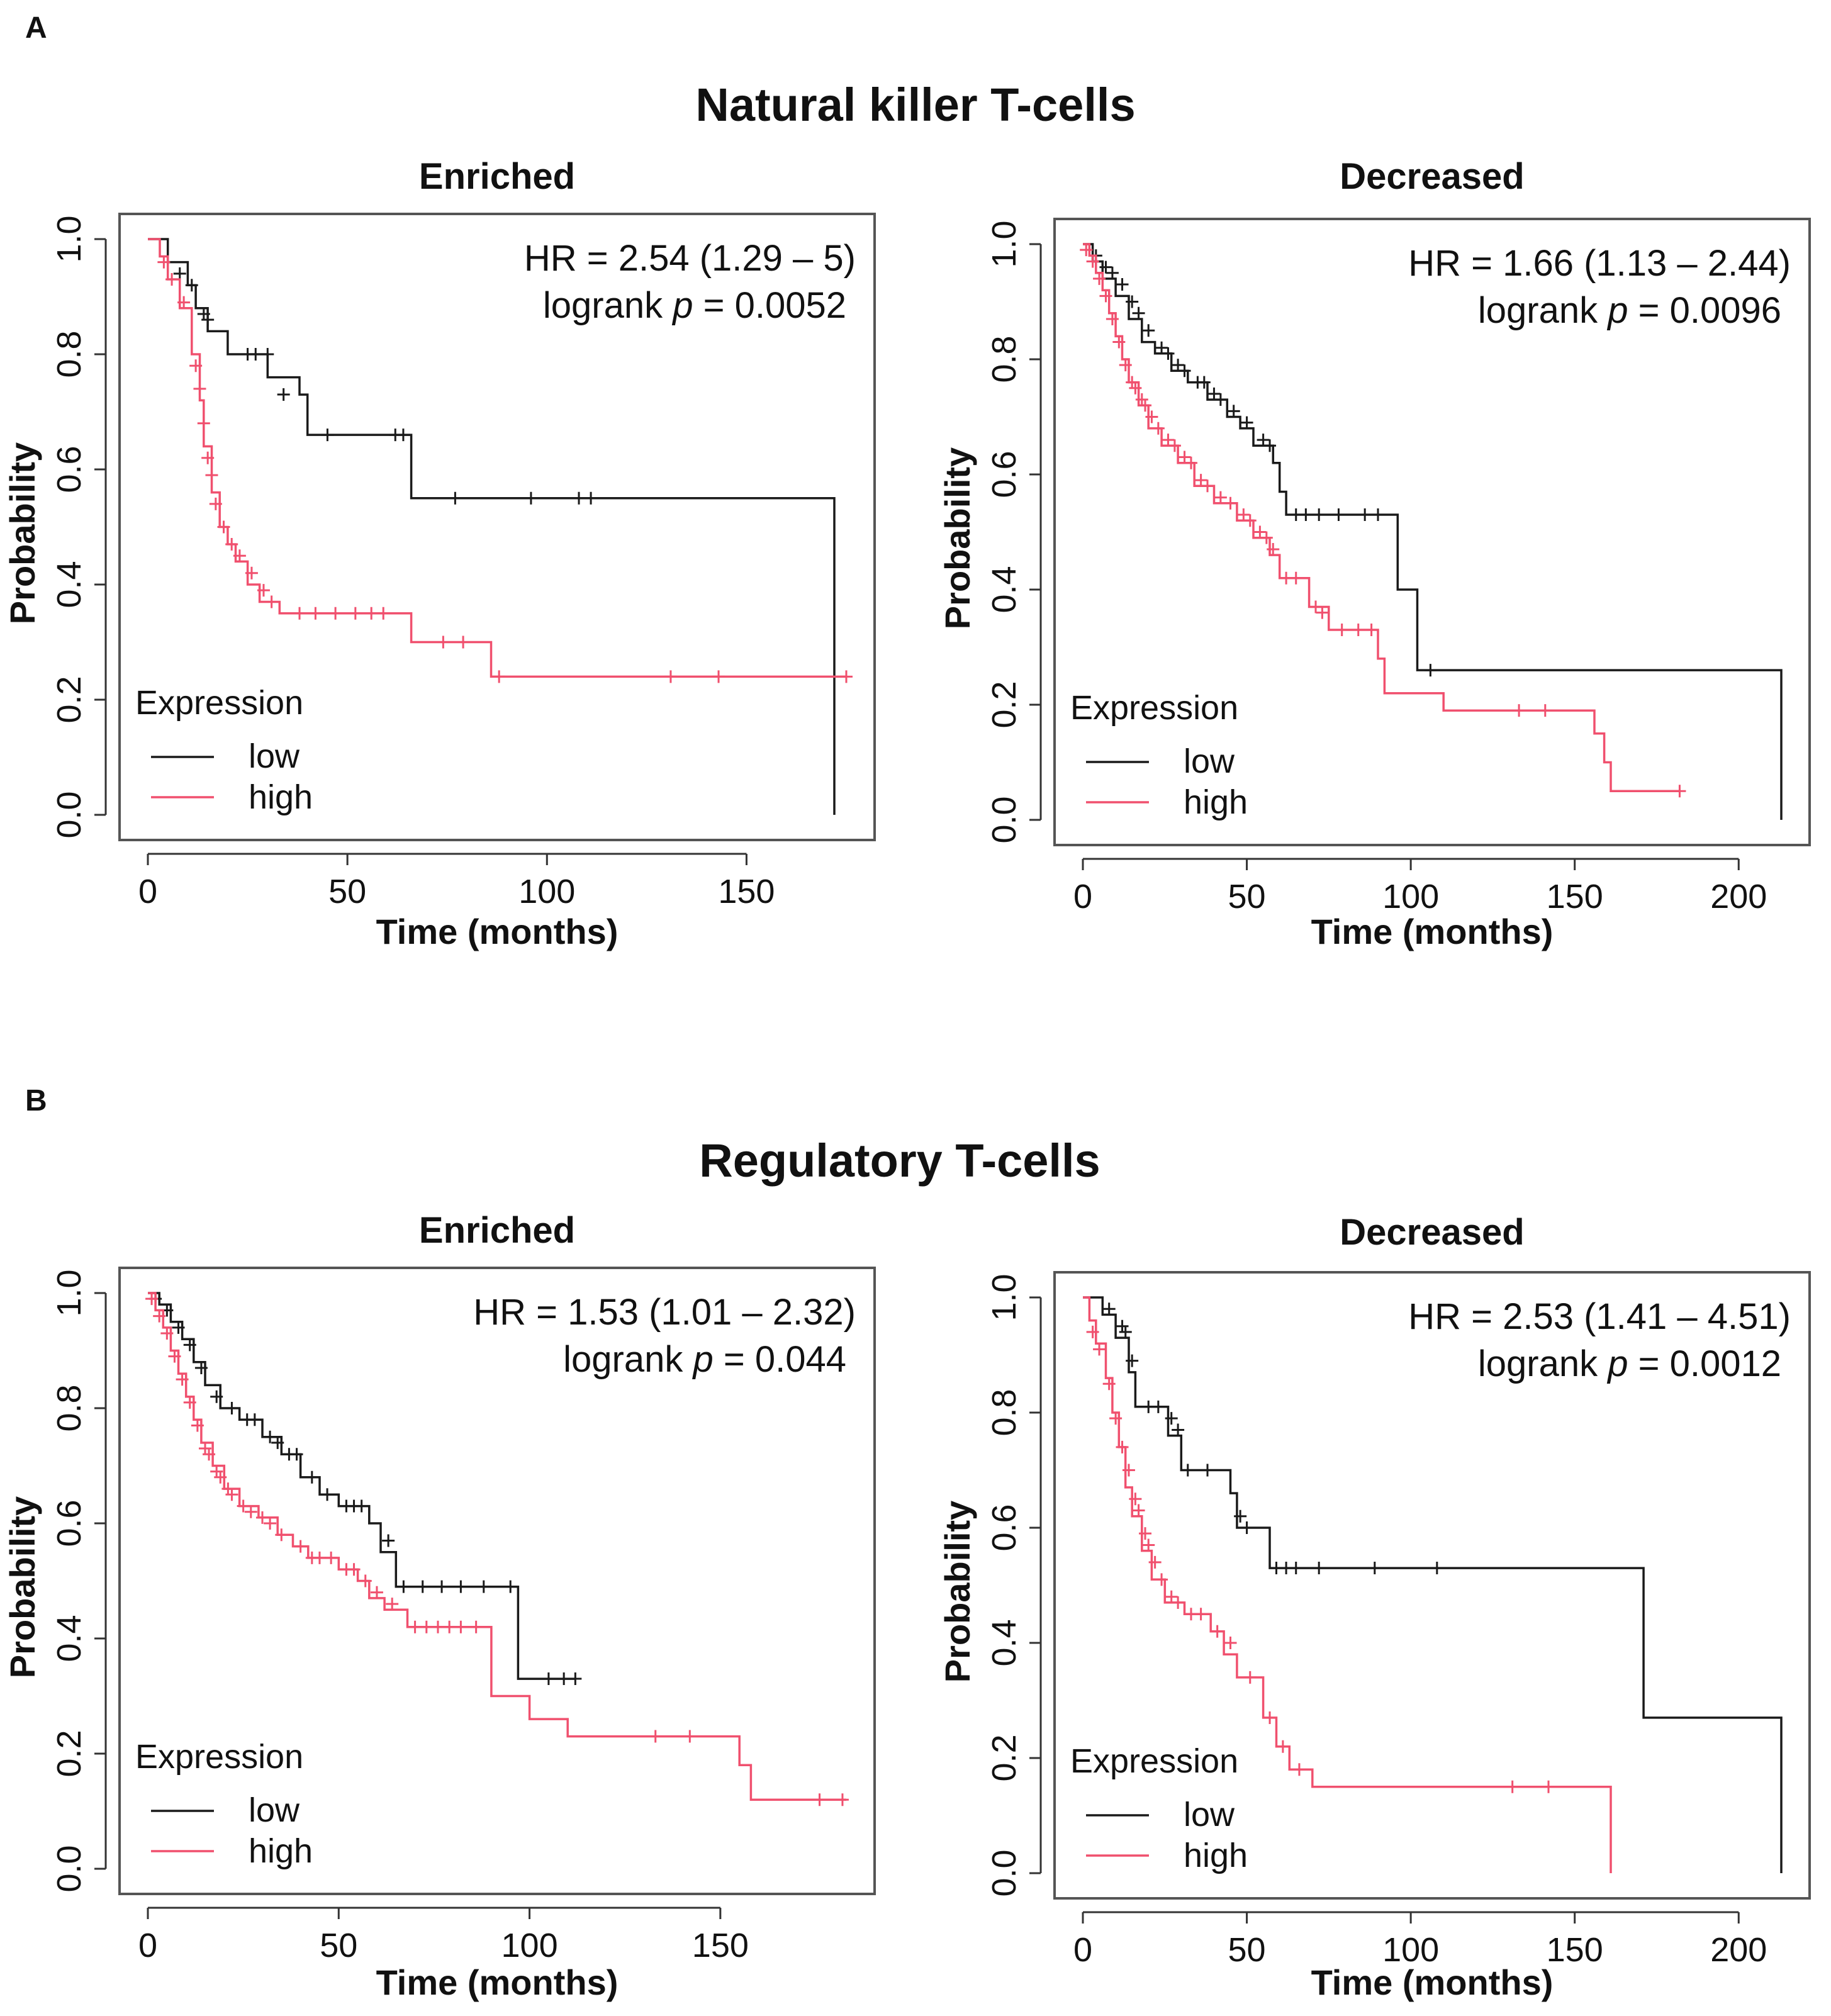 The image size is (1831, 2016). I want to click on plot-subtitle: Enriched, so click(497, 1230).